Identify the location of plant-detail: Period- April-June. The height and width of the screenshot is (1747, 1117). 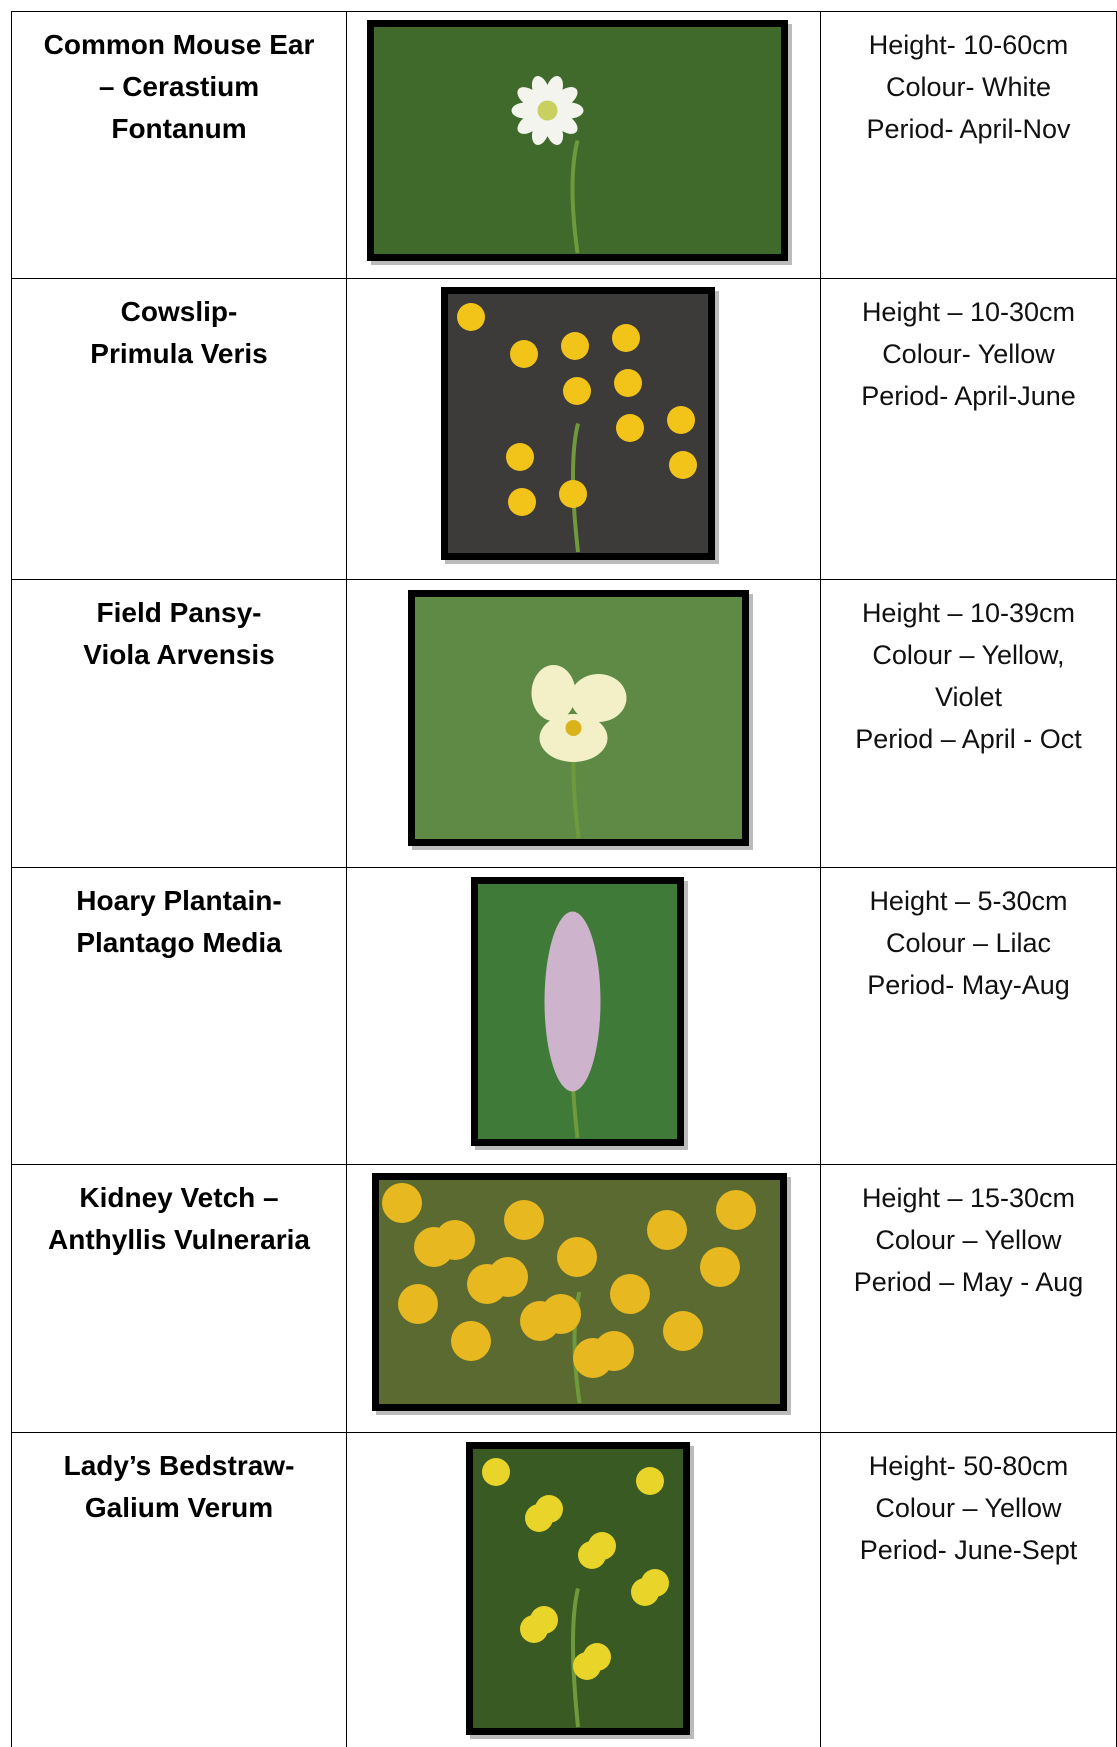
(968, 396).